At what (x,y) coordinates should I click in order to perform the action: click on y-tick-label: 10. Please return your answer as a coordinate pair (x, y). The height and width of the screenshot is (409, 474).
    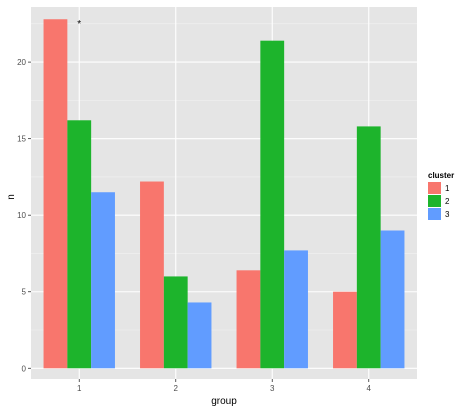
    Looking at the image, I should click on (21, 215).